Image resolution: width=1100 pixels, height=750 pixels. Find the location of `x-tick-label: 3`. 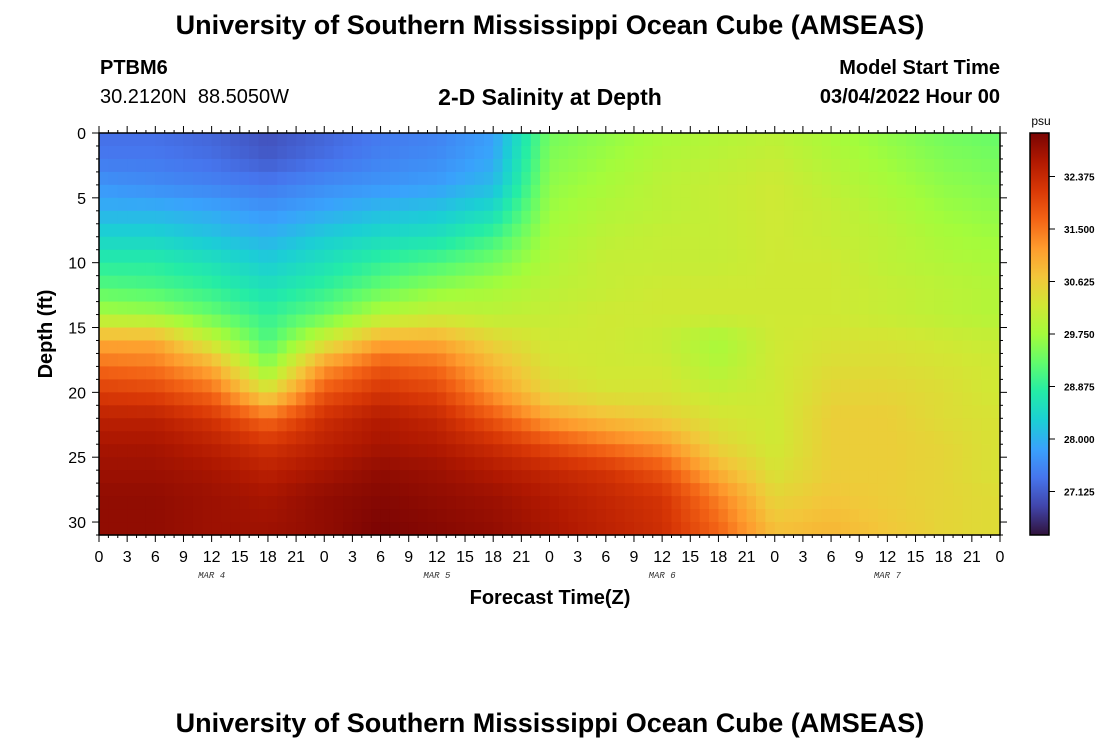

x-tick-label: 3 is located at coordinates (577, 557).